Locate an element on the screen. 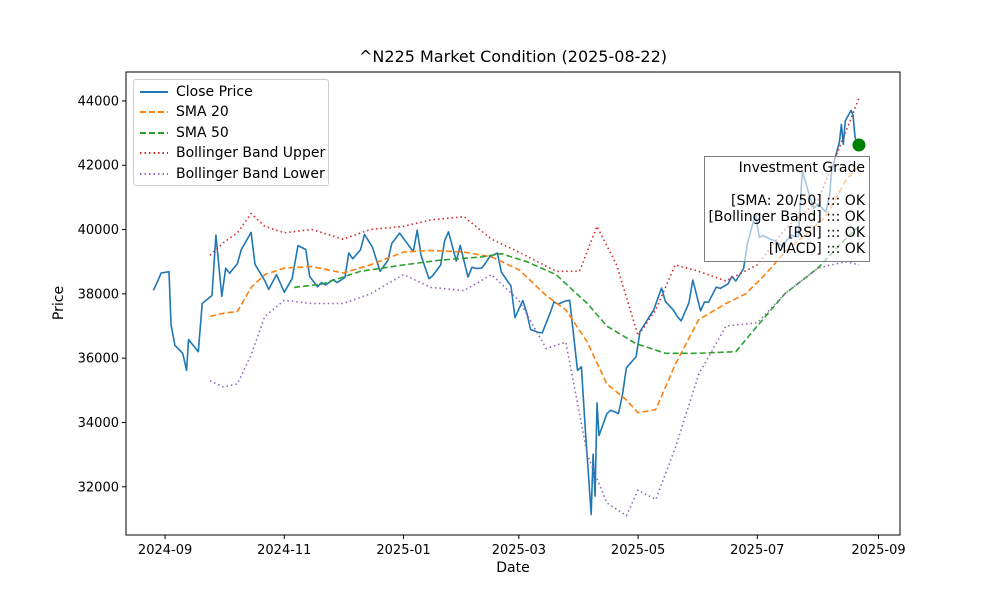  legend-item-bb-upper: Bollinger Band Upper is located at coordinates (231, 153).